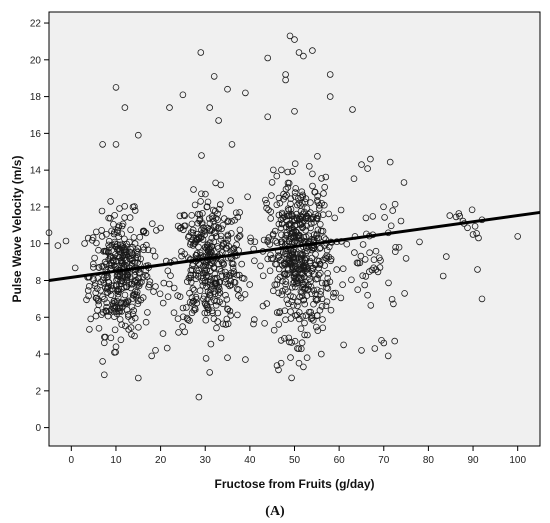 Image resolution: width=550 pixels, height=523 pixels. I want to click on y-tick-label: 2, so click(38, 391).